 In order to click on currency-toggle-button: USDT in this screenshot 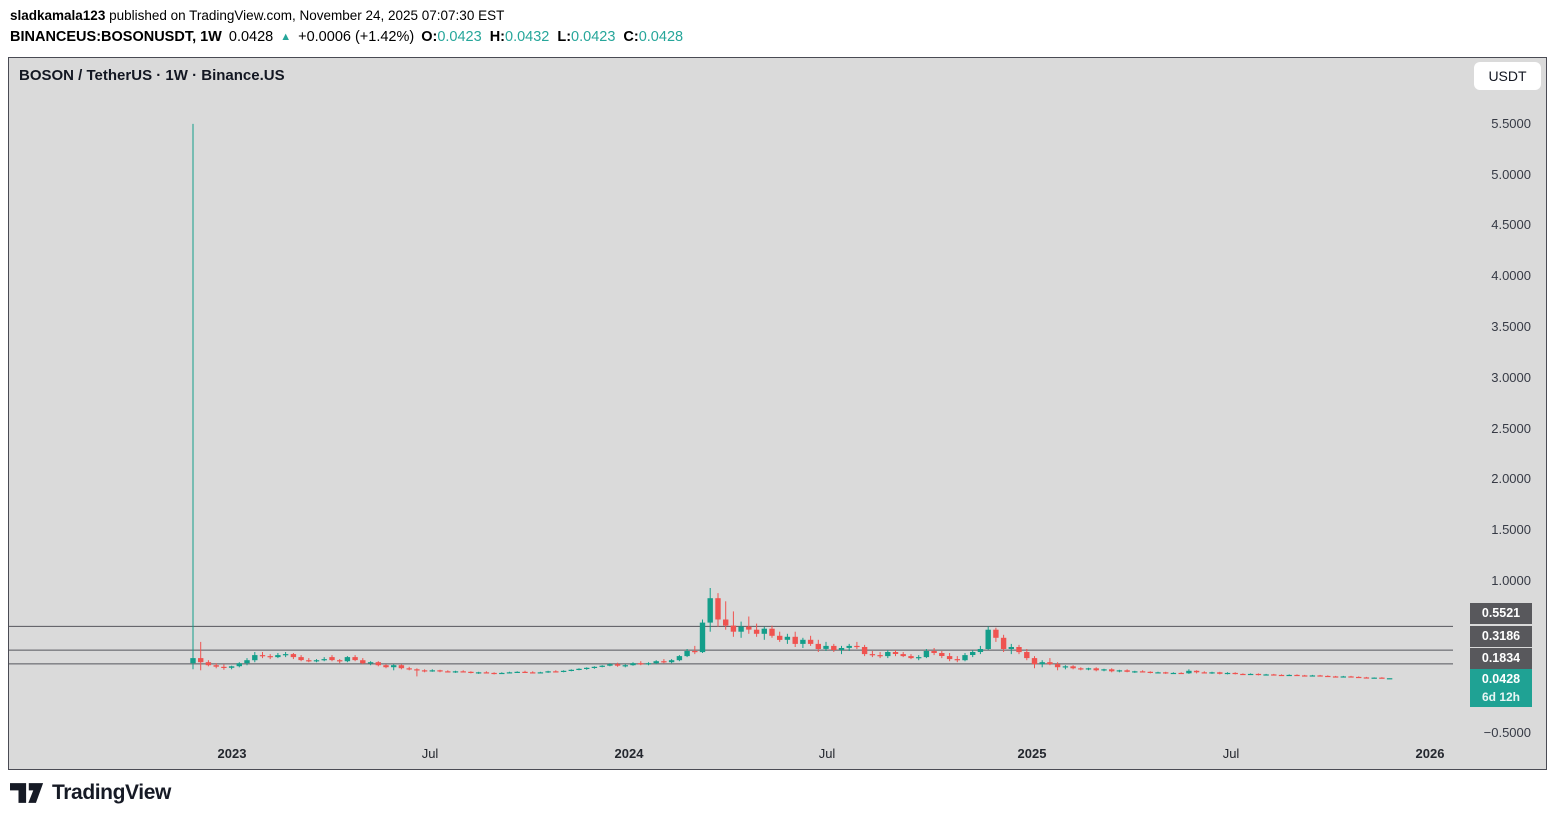, I will do `click(1507, 76)`.